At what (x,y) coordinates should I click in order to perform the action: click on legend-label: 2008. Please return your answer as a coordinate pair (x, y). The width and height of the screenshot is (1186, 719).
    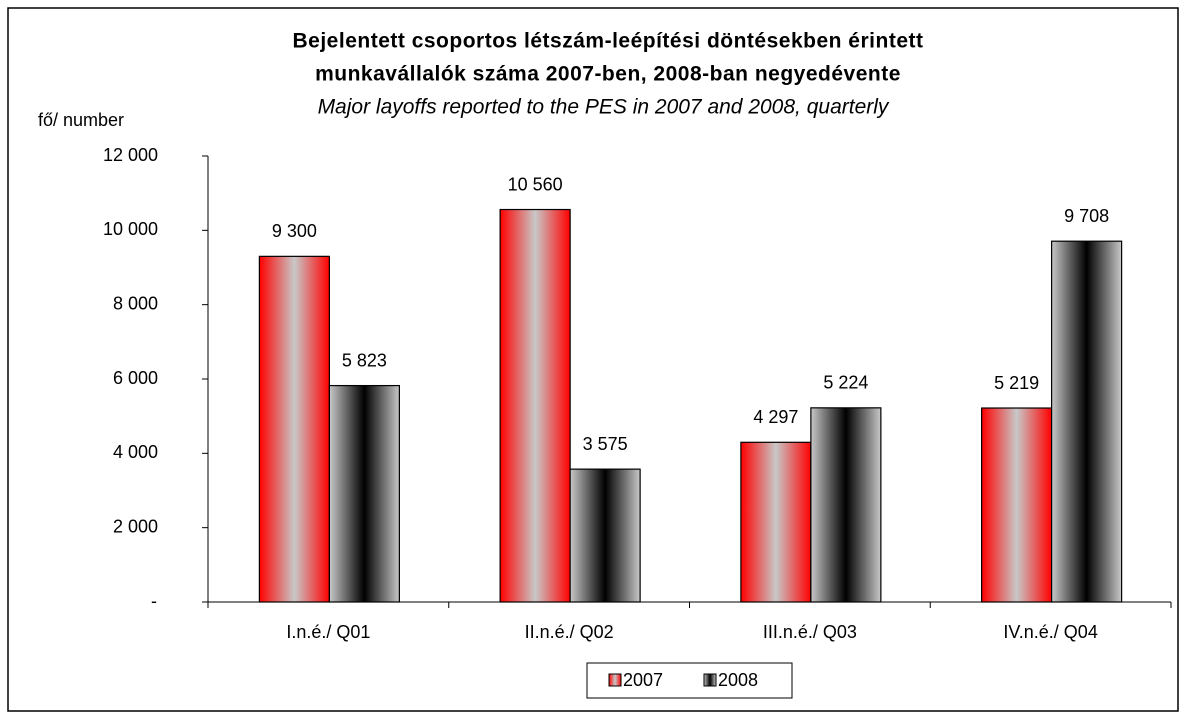
    Looking at the image, I should click on (738, 680).